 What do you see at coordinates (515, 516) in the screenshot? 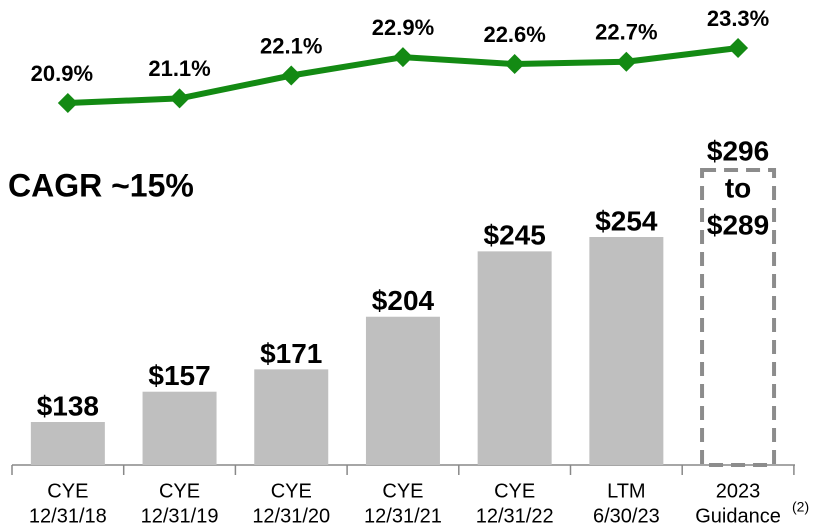
I see `x-tick-label: 12/31/22` at bounding box center [515, 516].